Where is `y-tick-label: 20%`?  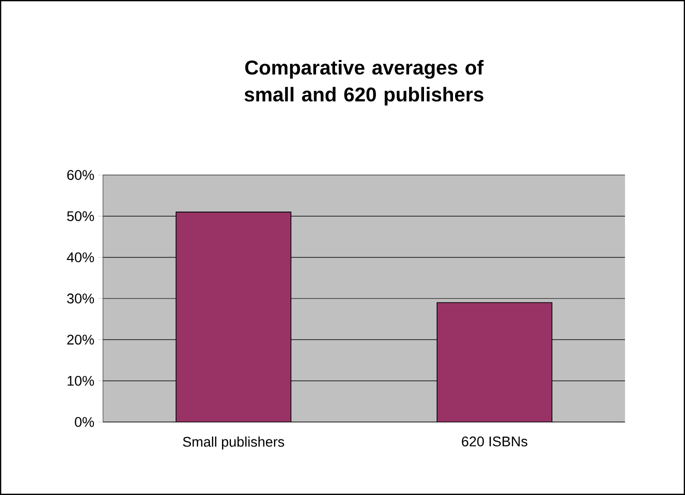
y-tick-label: 20% is located at coordinates (80, 339).